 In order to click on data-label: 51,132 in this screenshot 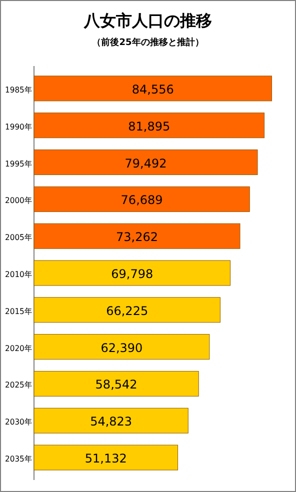, I will do `click(105, 459)`.